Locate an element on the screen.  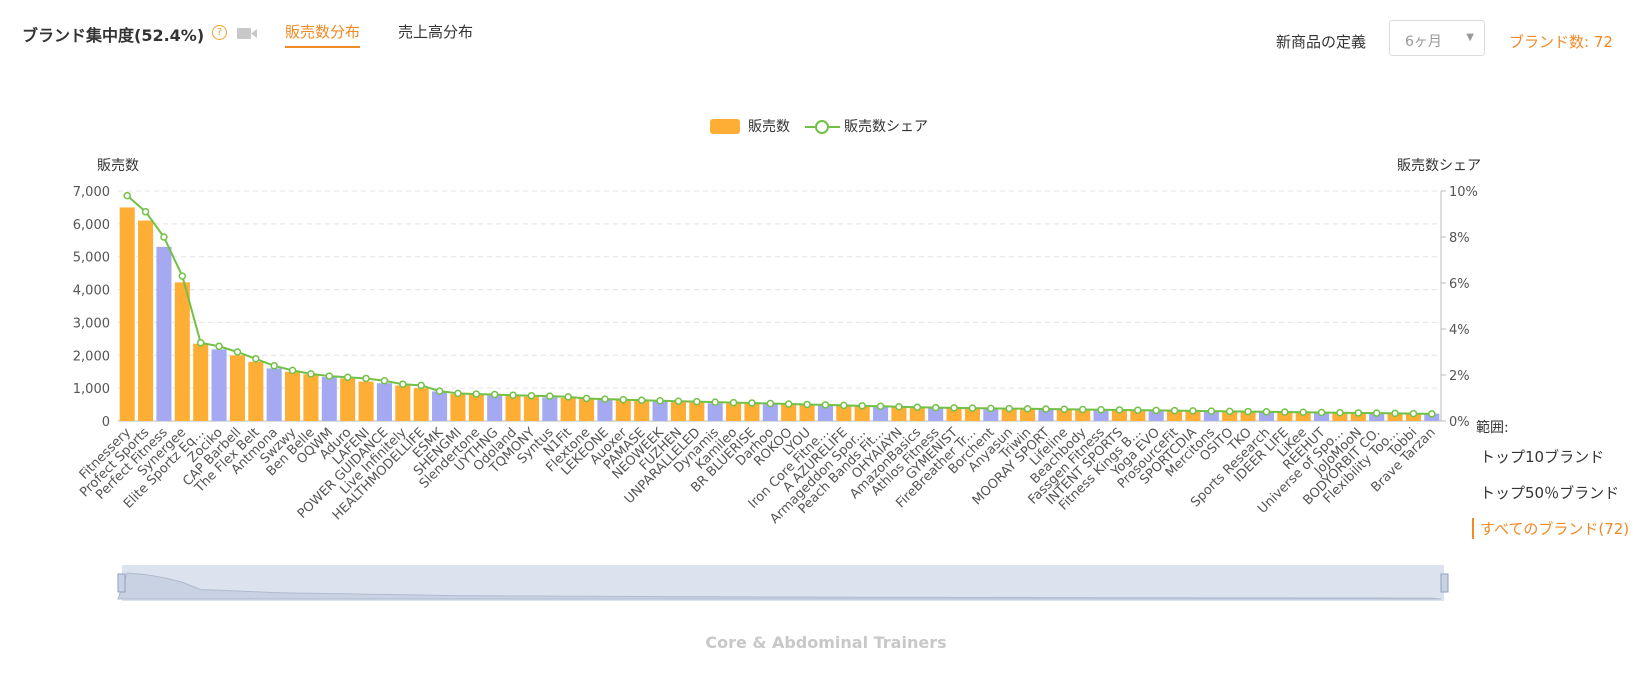
zoom-handle-left is located at coordinates (121, 583).